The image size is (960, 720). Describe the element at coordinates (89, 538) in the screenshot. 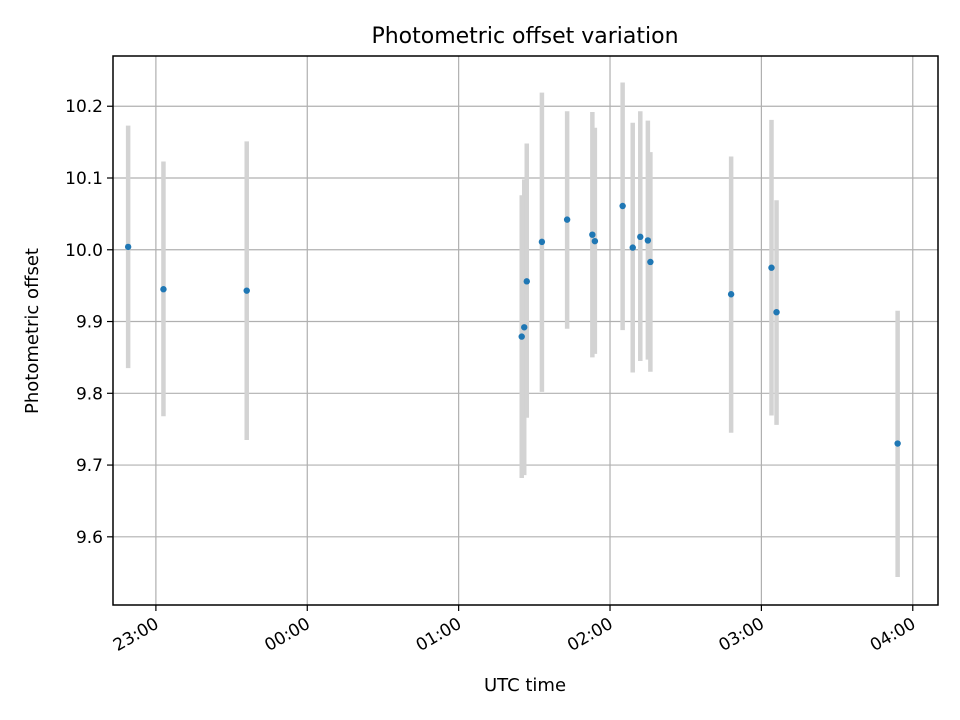

I see `y-tick-label: 9.6` at that location.